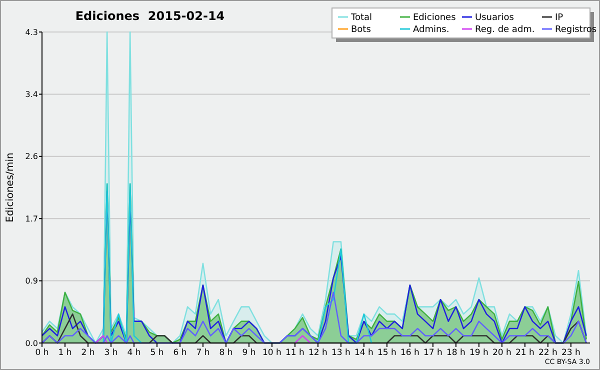  What do you see at coordinates (434, 18) in the screenshot?
I see `legend-label: Ediciones` at bounding box center [434, 18].